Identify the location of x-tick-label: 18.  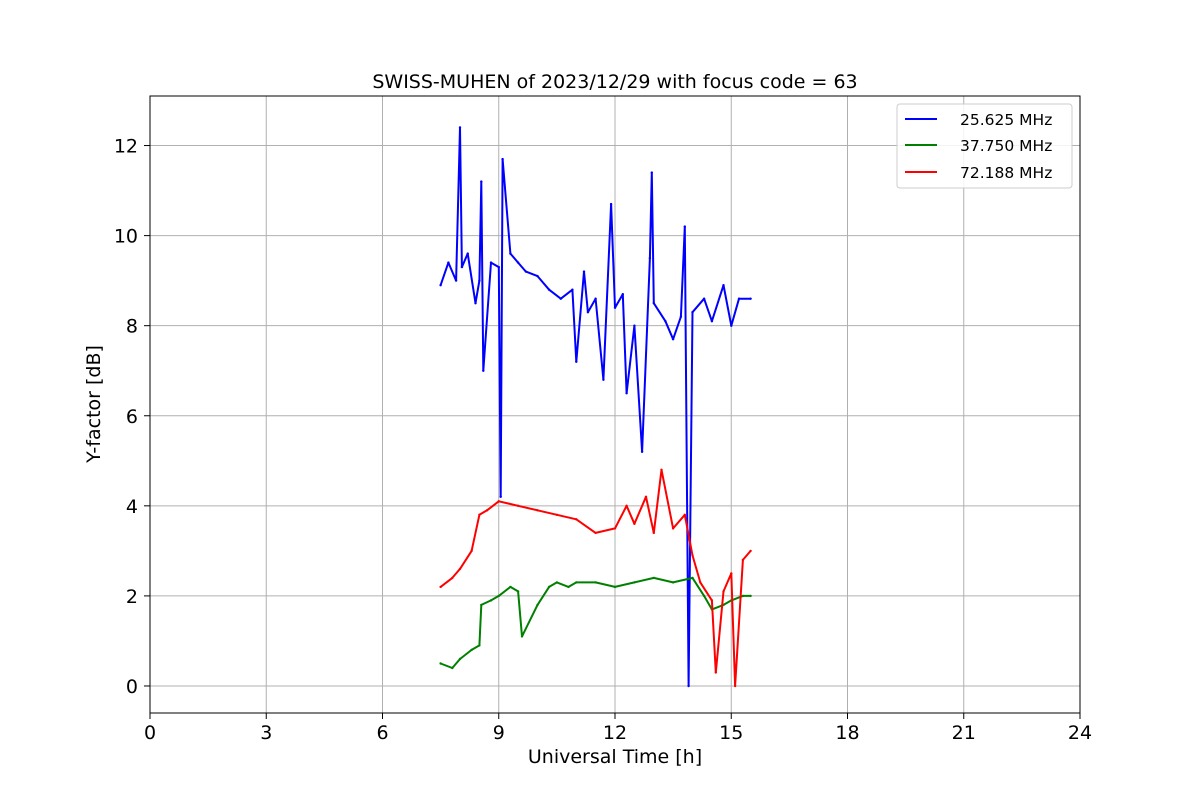
(847, 733).